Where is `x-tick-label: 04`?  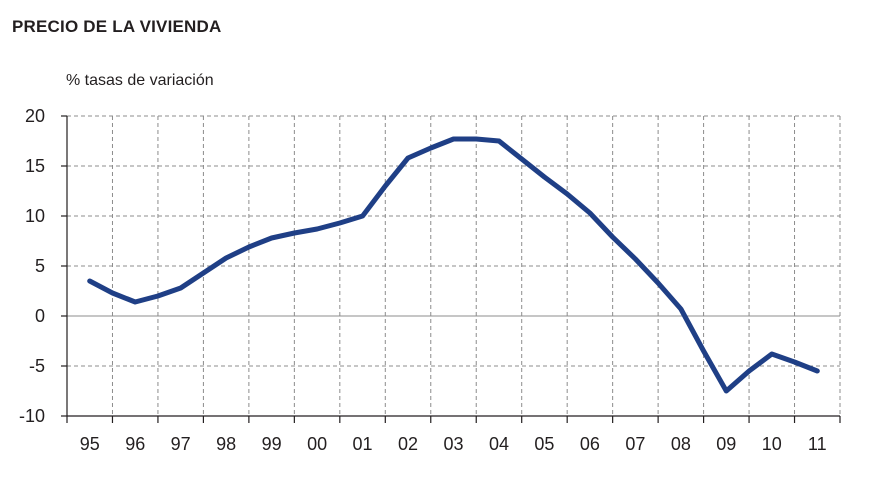 x-tick-label: 04 is located at coordinates (499, 444).